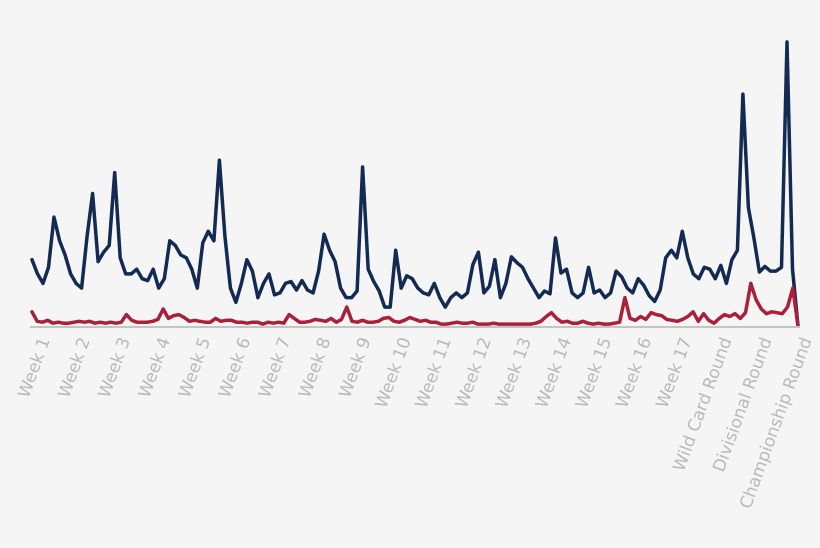  What do you see at coordinates (394, 373) in the screenshot?
I see `x-tick-label: Week 10` at bounding box center [394, 373].